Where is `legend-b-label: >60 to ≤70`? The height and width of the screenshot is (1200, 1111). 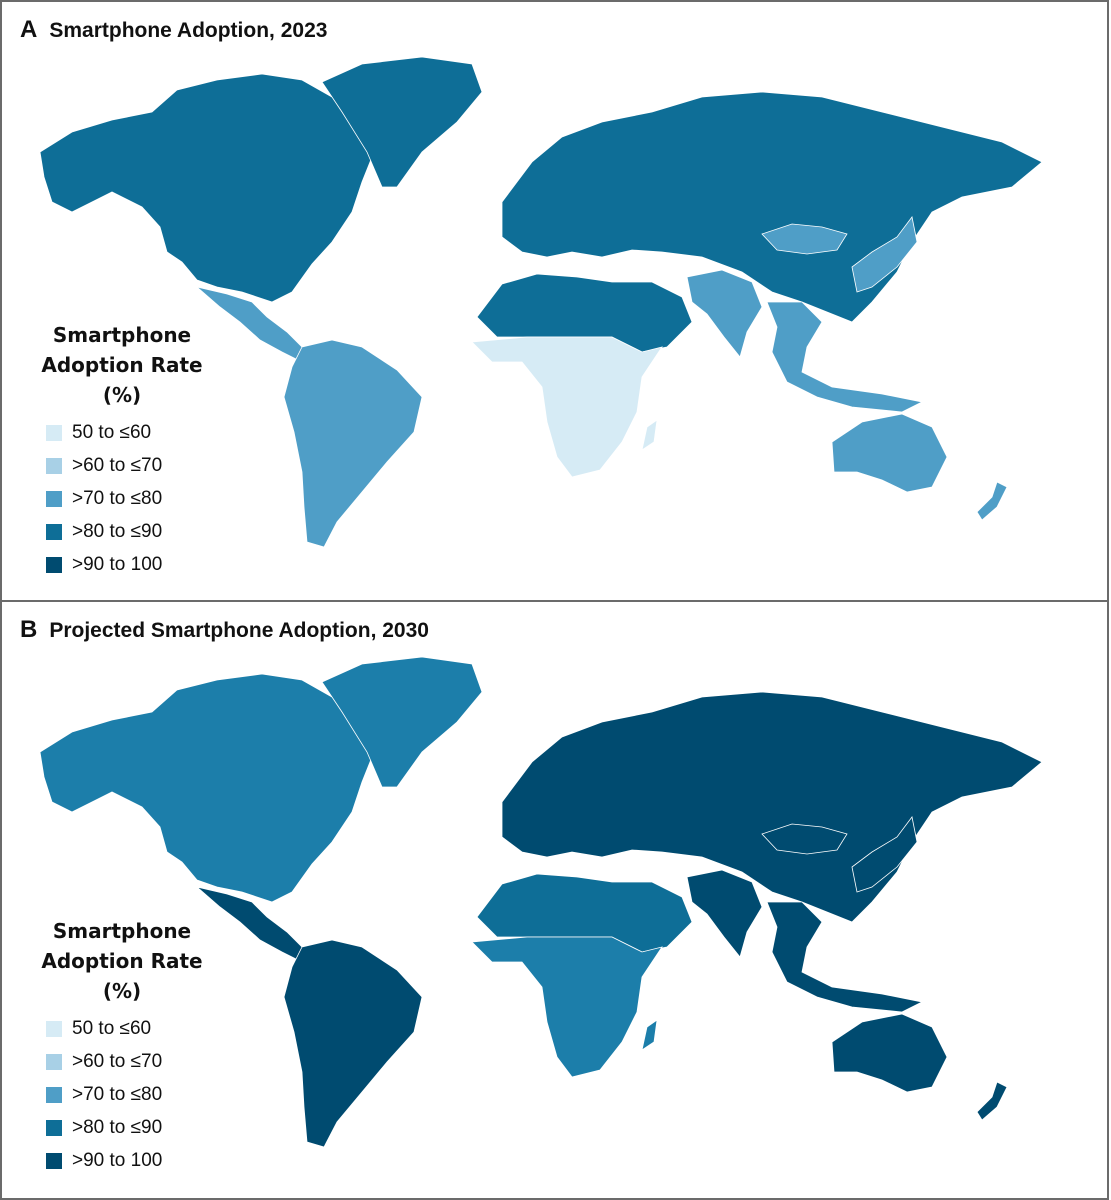 legend-b-label: >60 to ≤70 is located at coordinates (117, 1061).